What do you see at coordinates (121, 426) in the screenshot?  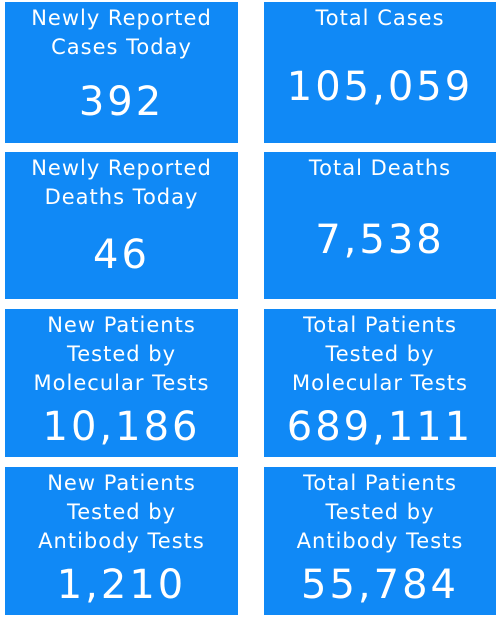 I see `tile-value: 10,186` at bounding box center [121, 426].